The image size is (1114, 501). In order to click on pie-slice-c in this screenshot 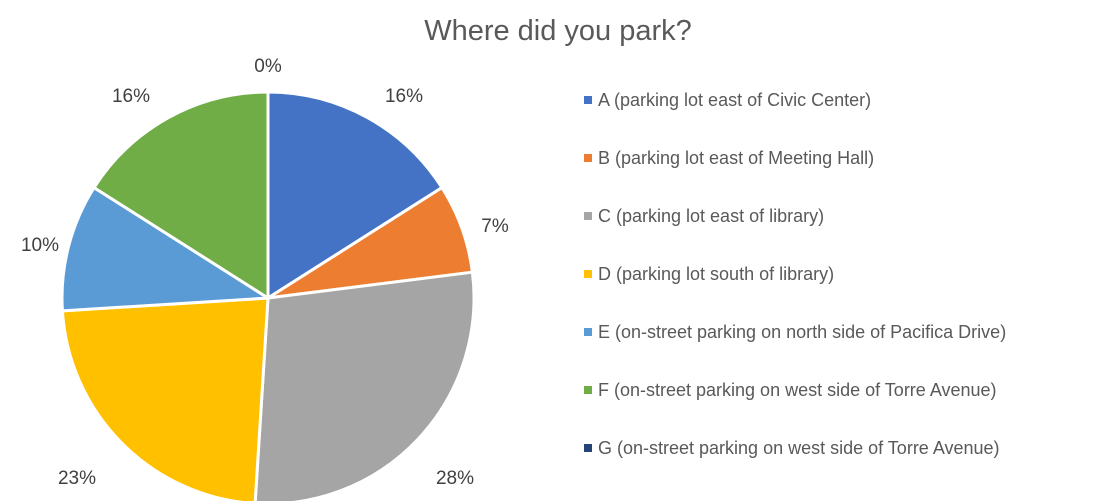, I will do `click(364, 385)`.